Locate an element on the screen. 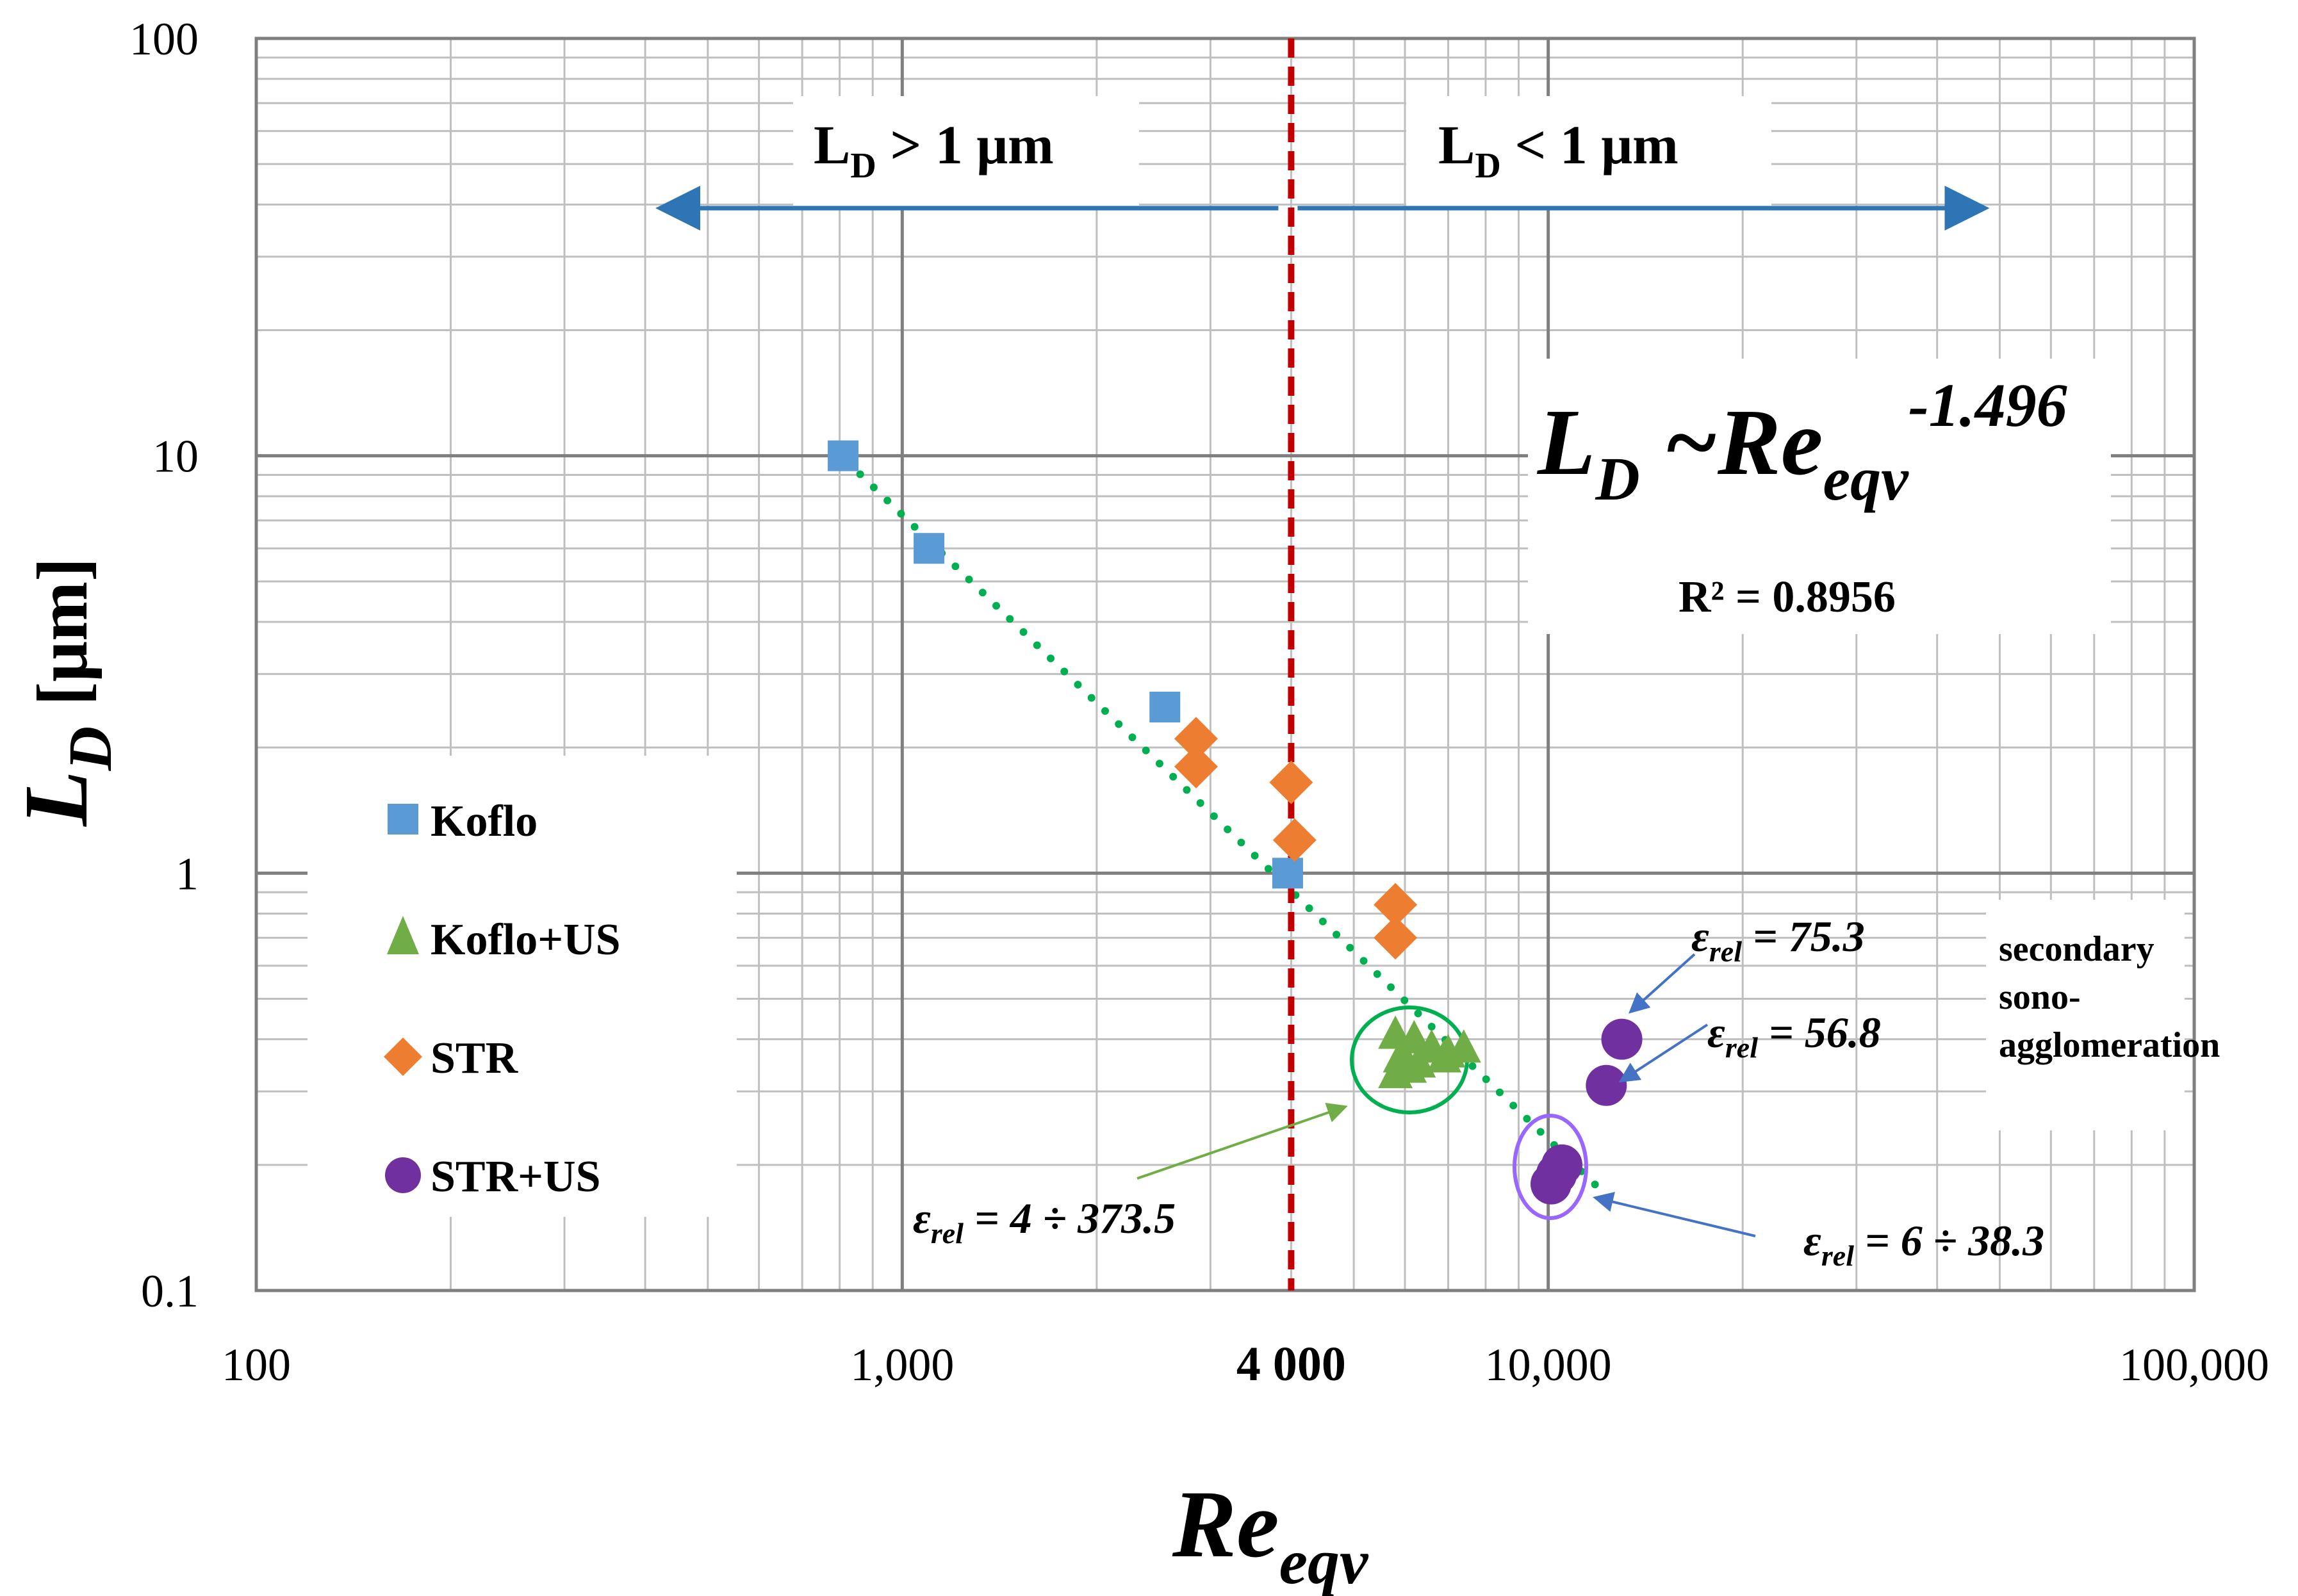  annotation-eps-koflo-us: εrel = 4 ÷ 373.5 is located at coordinates (1044, 1222).